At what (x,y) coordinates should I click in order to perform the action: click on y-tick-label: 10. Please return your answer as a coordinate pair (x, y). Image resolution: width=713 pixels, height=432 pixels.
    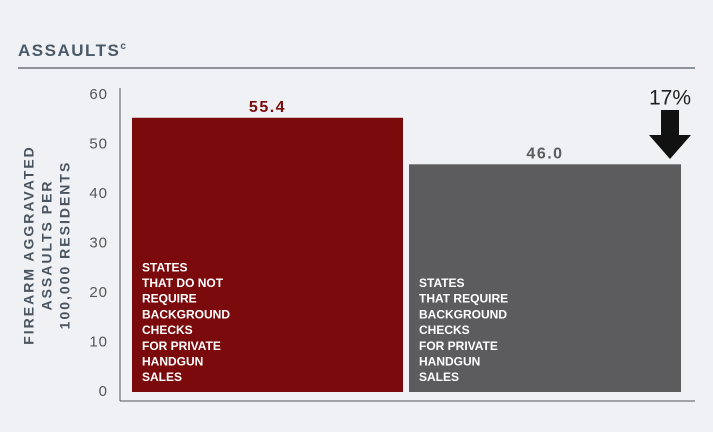
    Looking at the image, I should click on (98, 341).